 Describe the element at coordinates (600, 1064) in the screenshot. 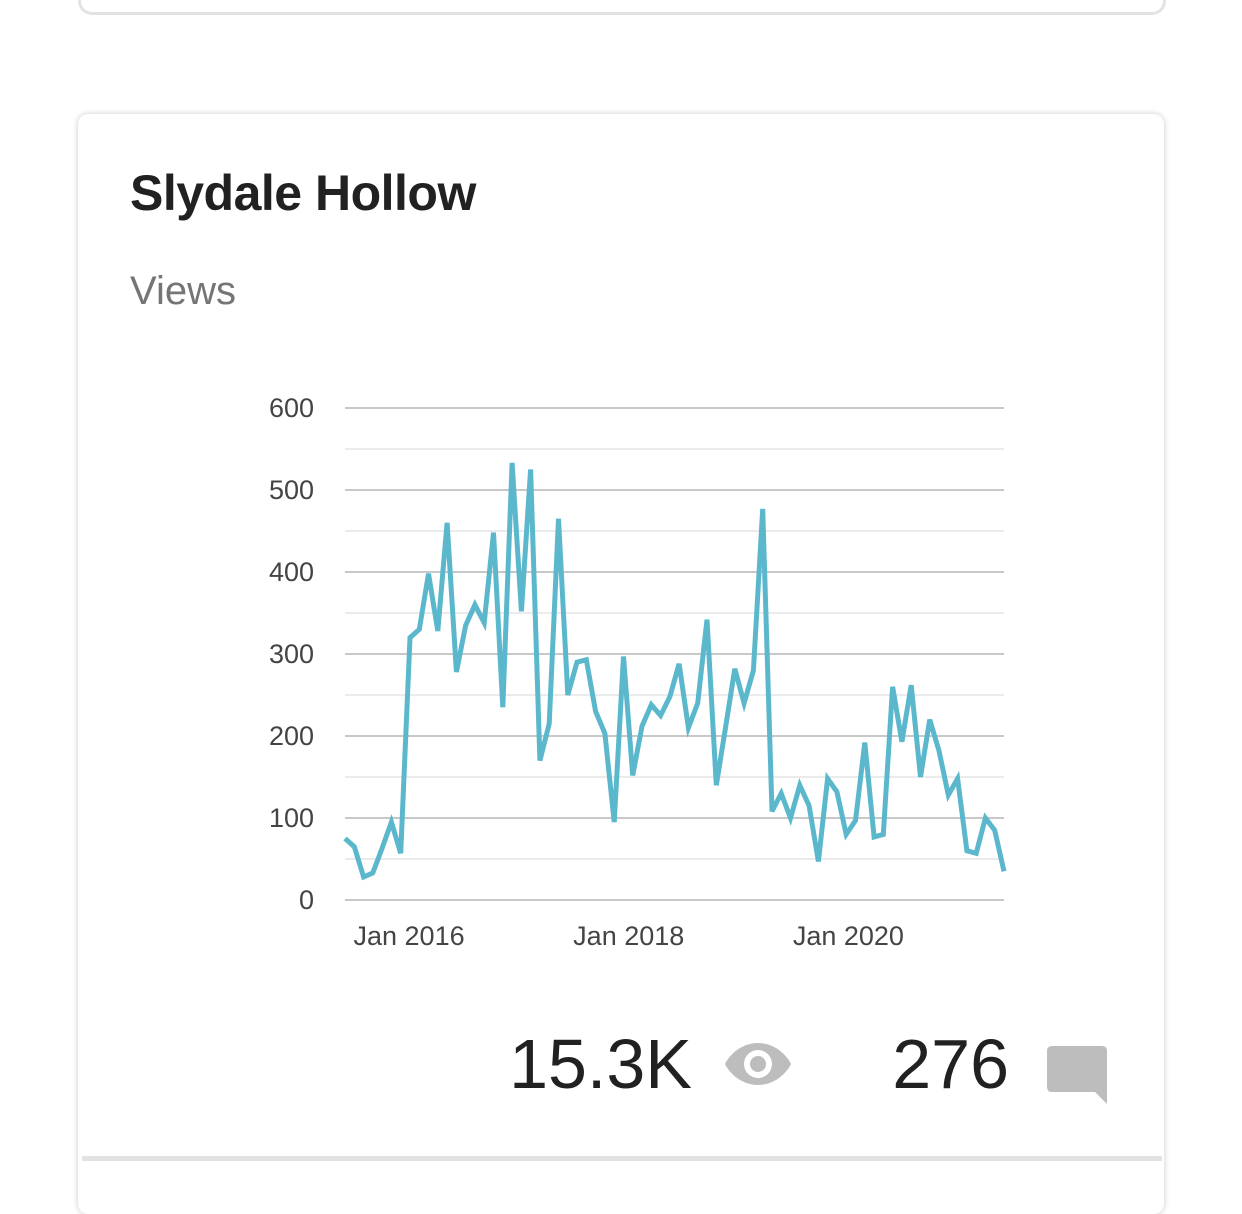

I see `views-count: 15.3K` at that location.